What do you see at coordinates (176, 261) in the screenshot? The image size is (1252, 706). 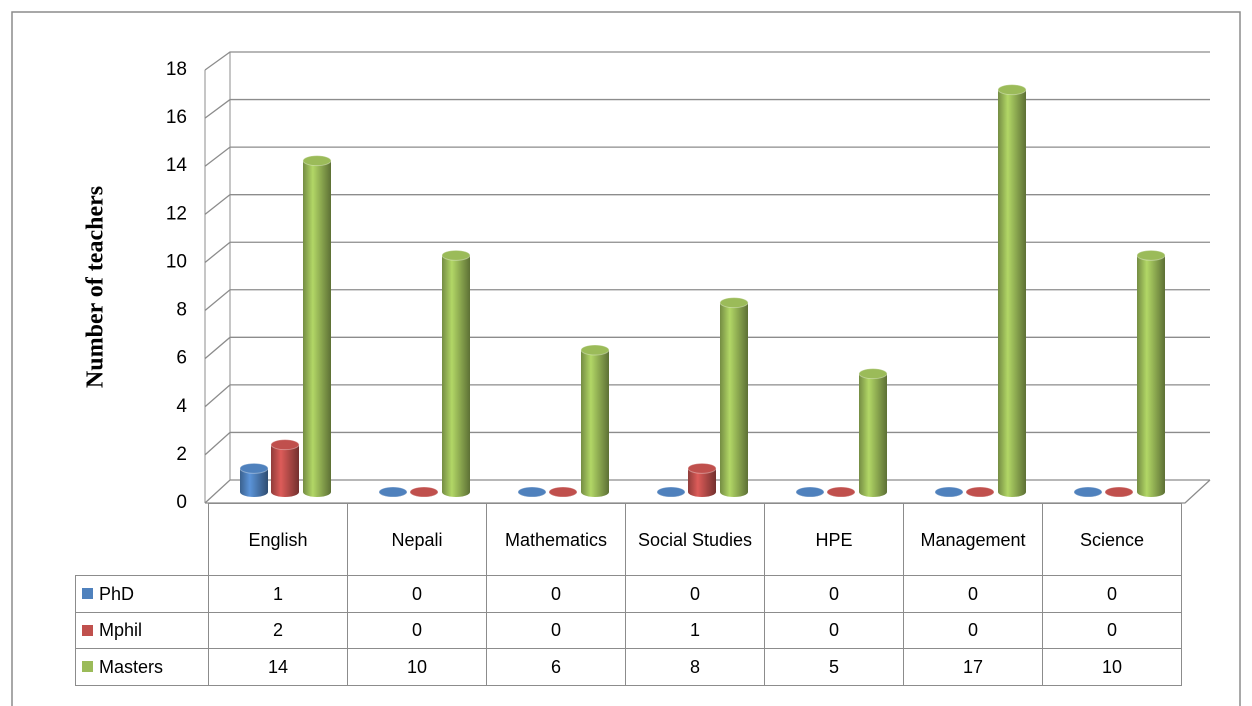 I see `y-tick-label: 10` at bounding box center [176, 261].